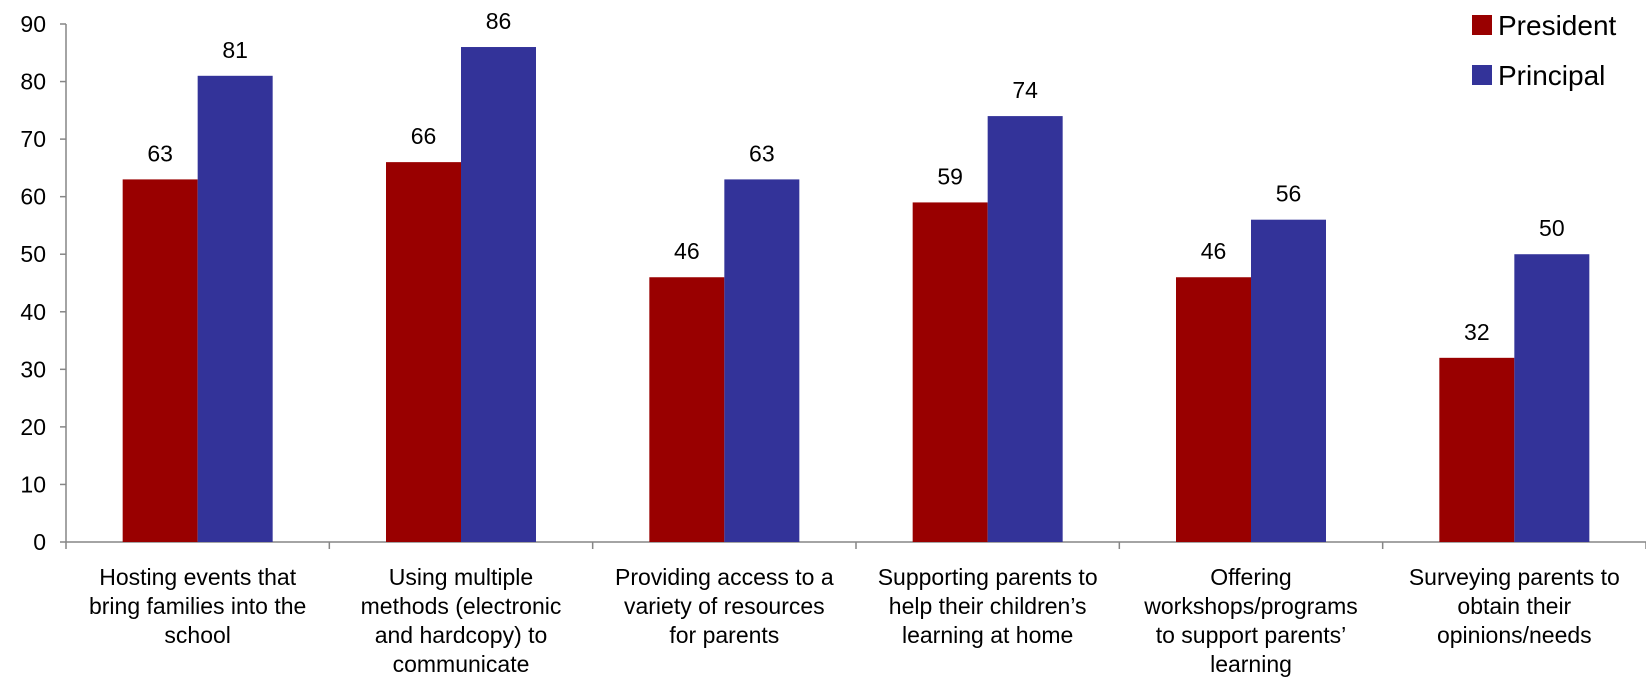 The height and width of the screenshot is (680, 1646). Describe the element at coordinates (33, 369) in the screenshot. I see `y-tick-label: 30` at that location.